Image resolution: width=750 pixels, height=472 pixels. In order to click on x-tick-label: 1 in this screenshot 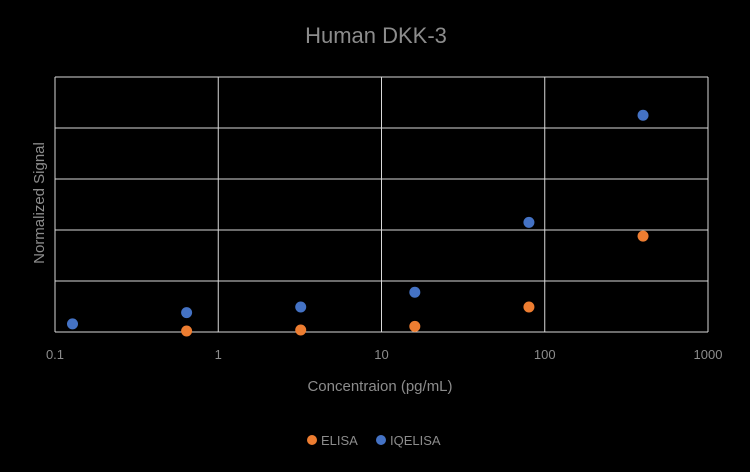, I will do `click(218, 354)`.